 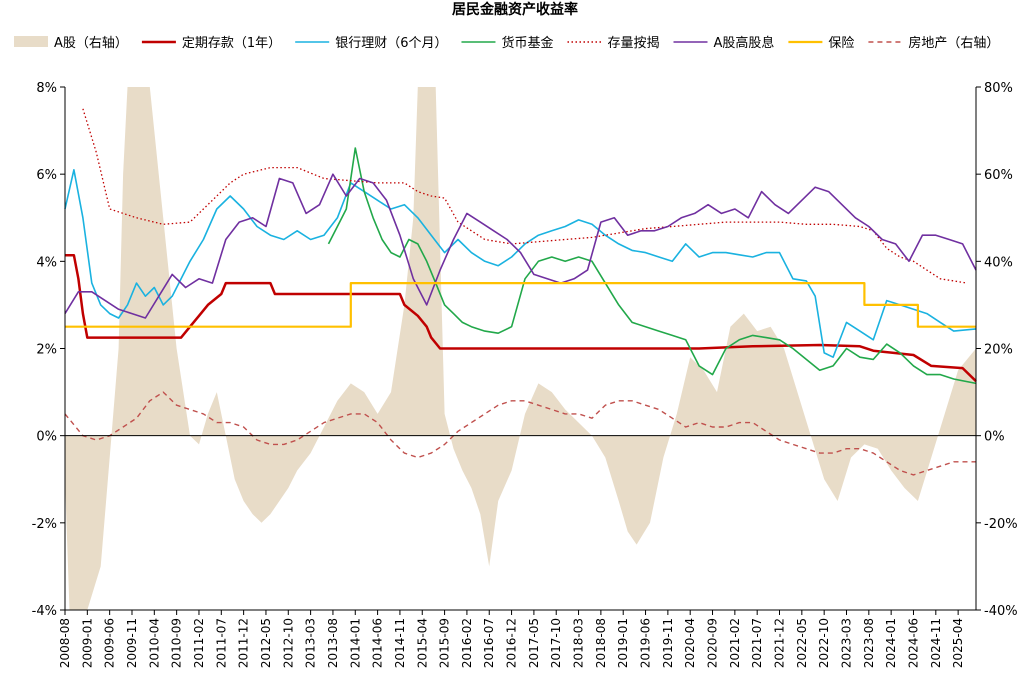 I want to click on x-tick-label: 2017-05, so click(x=534, y=643).